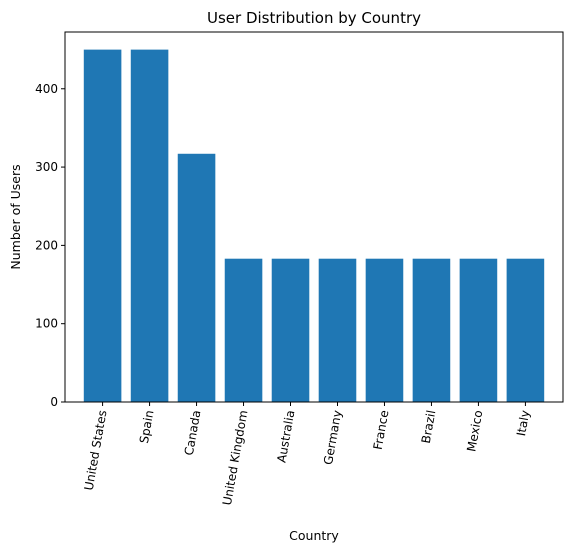  I want to click on y-tick-label: 400, so click(46, 89).